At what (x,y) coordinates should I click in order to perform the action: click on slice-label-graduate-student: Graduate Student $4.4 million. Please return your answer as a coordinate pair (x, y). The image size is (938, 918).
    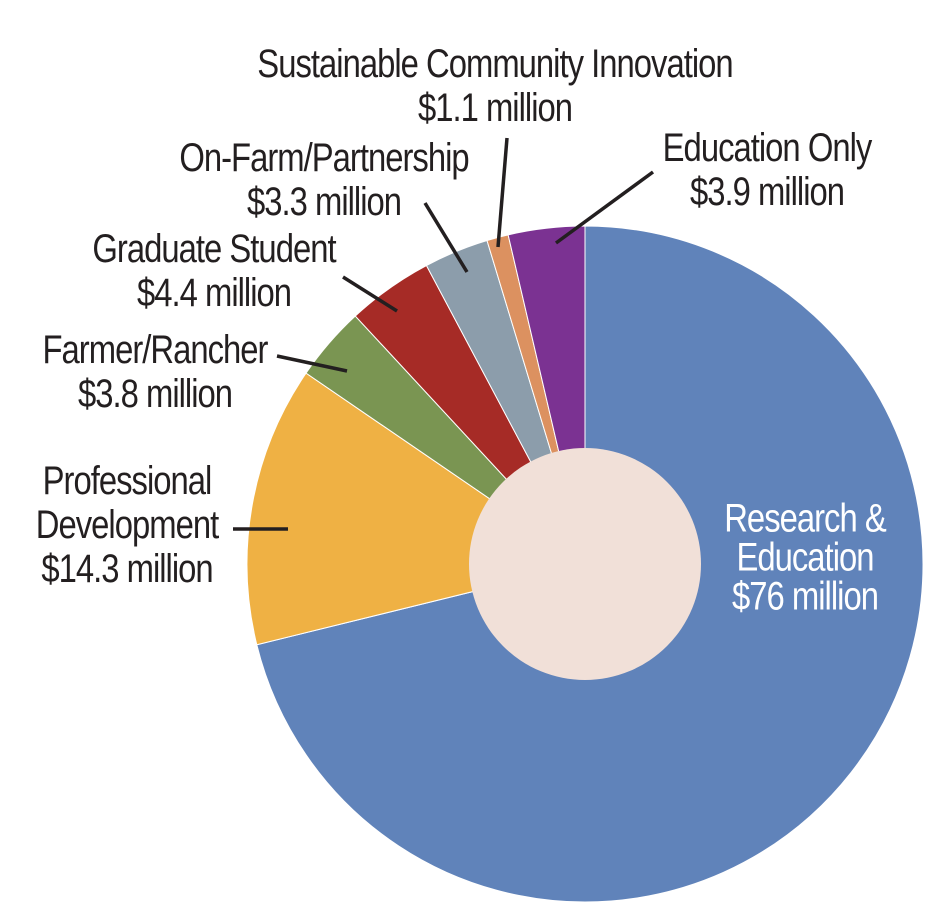
    Looking at the image, I should click on (214, 271).